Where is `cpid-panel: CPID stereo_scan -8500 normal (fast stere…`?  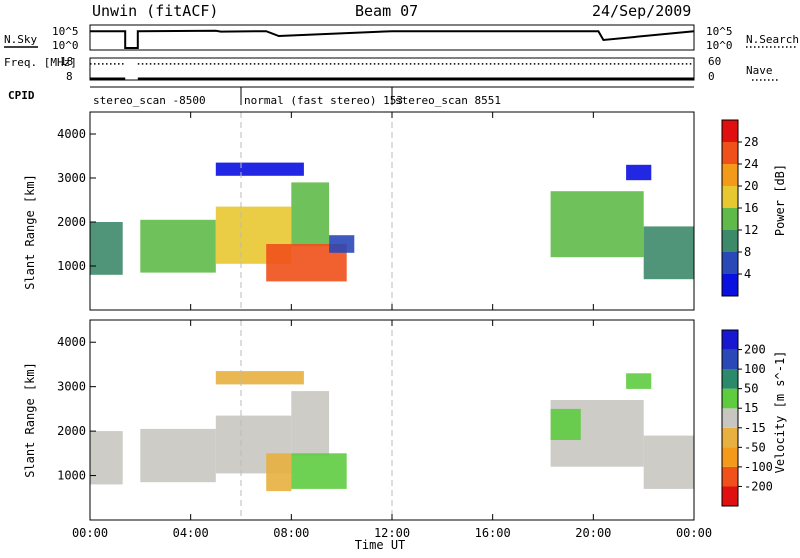 cpid-panel: CPID stereo_scan -8500 normal (fast stere… is located at coordinates (351, 96).